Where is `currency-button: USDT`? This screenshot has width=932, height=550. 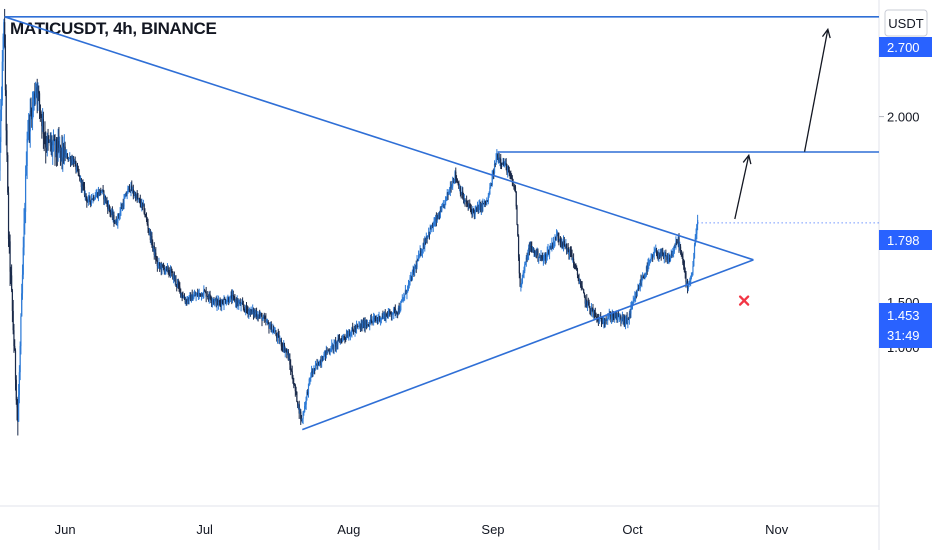
currency-button: USDT is located at coordinates (906, 23).